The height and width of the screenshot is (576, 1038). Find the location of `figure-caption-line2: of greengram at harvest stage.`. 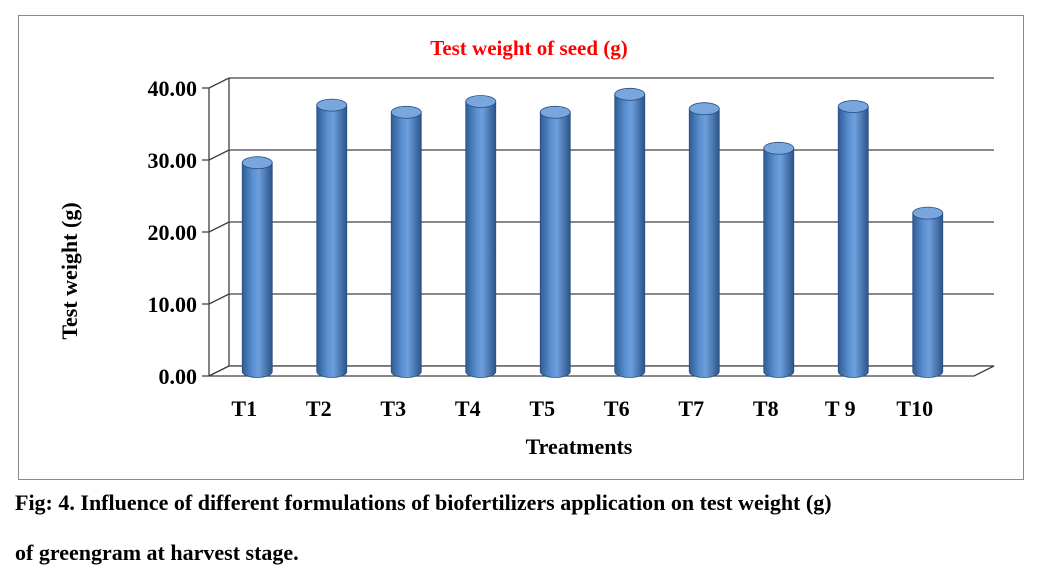

figure-caption-line2: of greengram at harvest stage. is located at coordinates (157, 552).